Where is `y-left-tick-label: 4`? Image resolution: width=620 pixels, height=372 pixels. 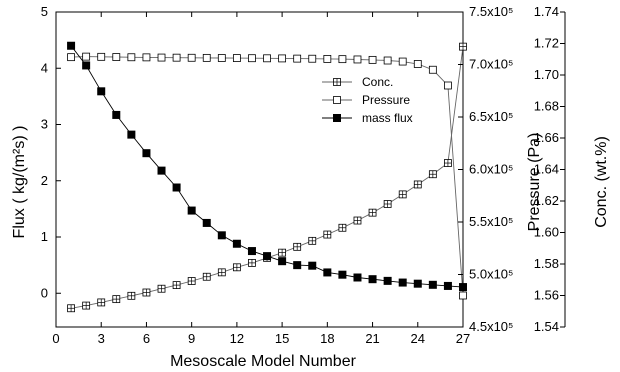 y-left-tick-label: 4 is located at coordinates (44, 67).